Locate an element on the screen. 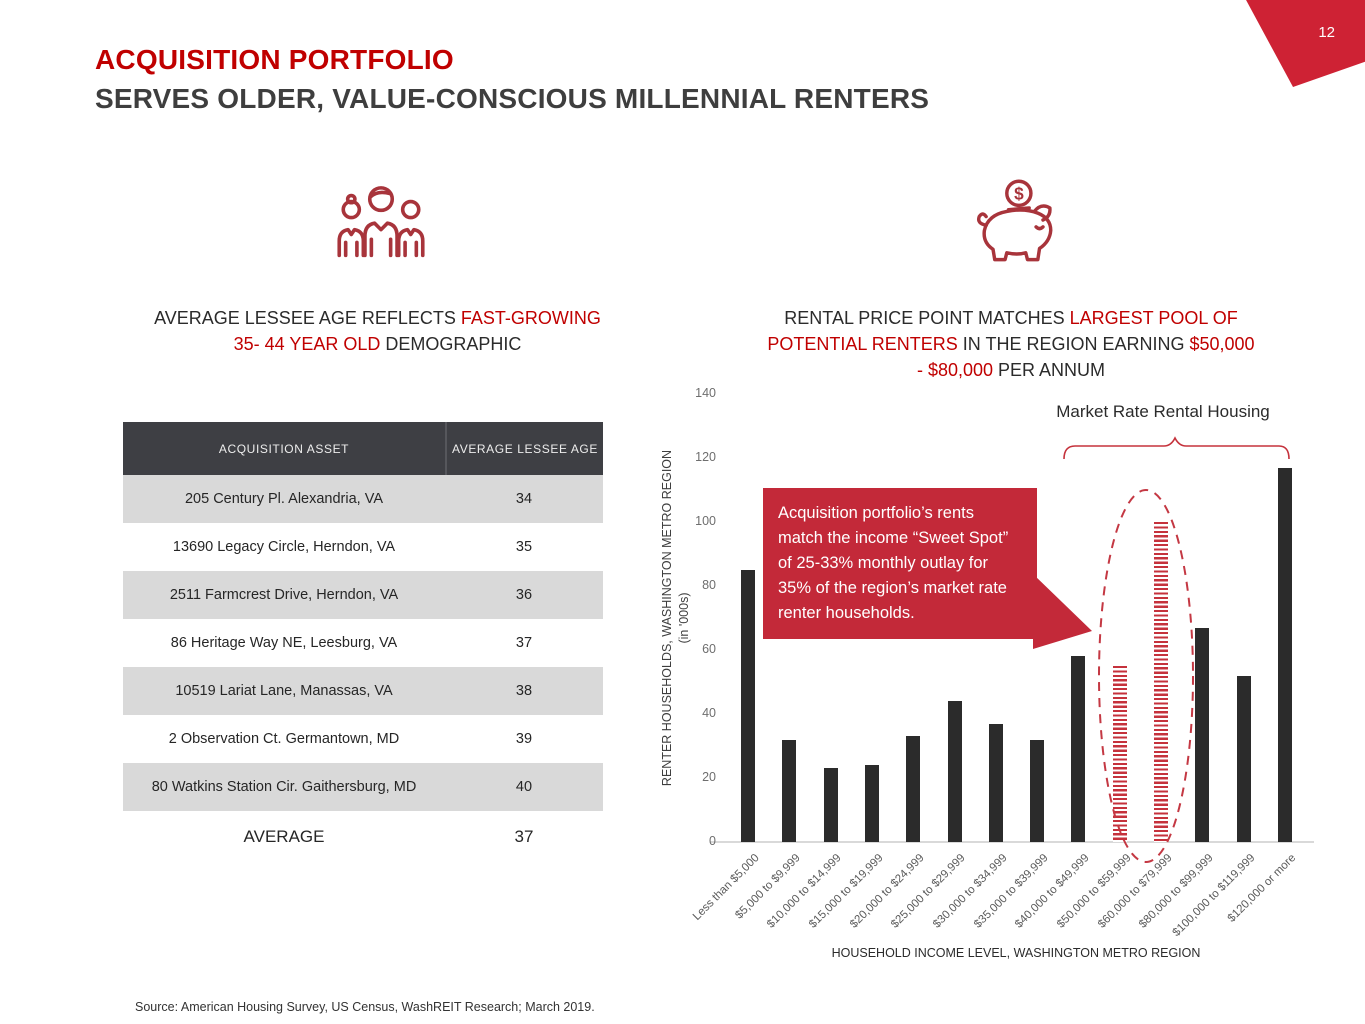 Image resolution: width=1365 pixels, height=1024 pixels. table-row: 13690 Legacy Circle, Herndon, VA 35 is located at coordinates (363, 547).